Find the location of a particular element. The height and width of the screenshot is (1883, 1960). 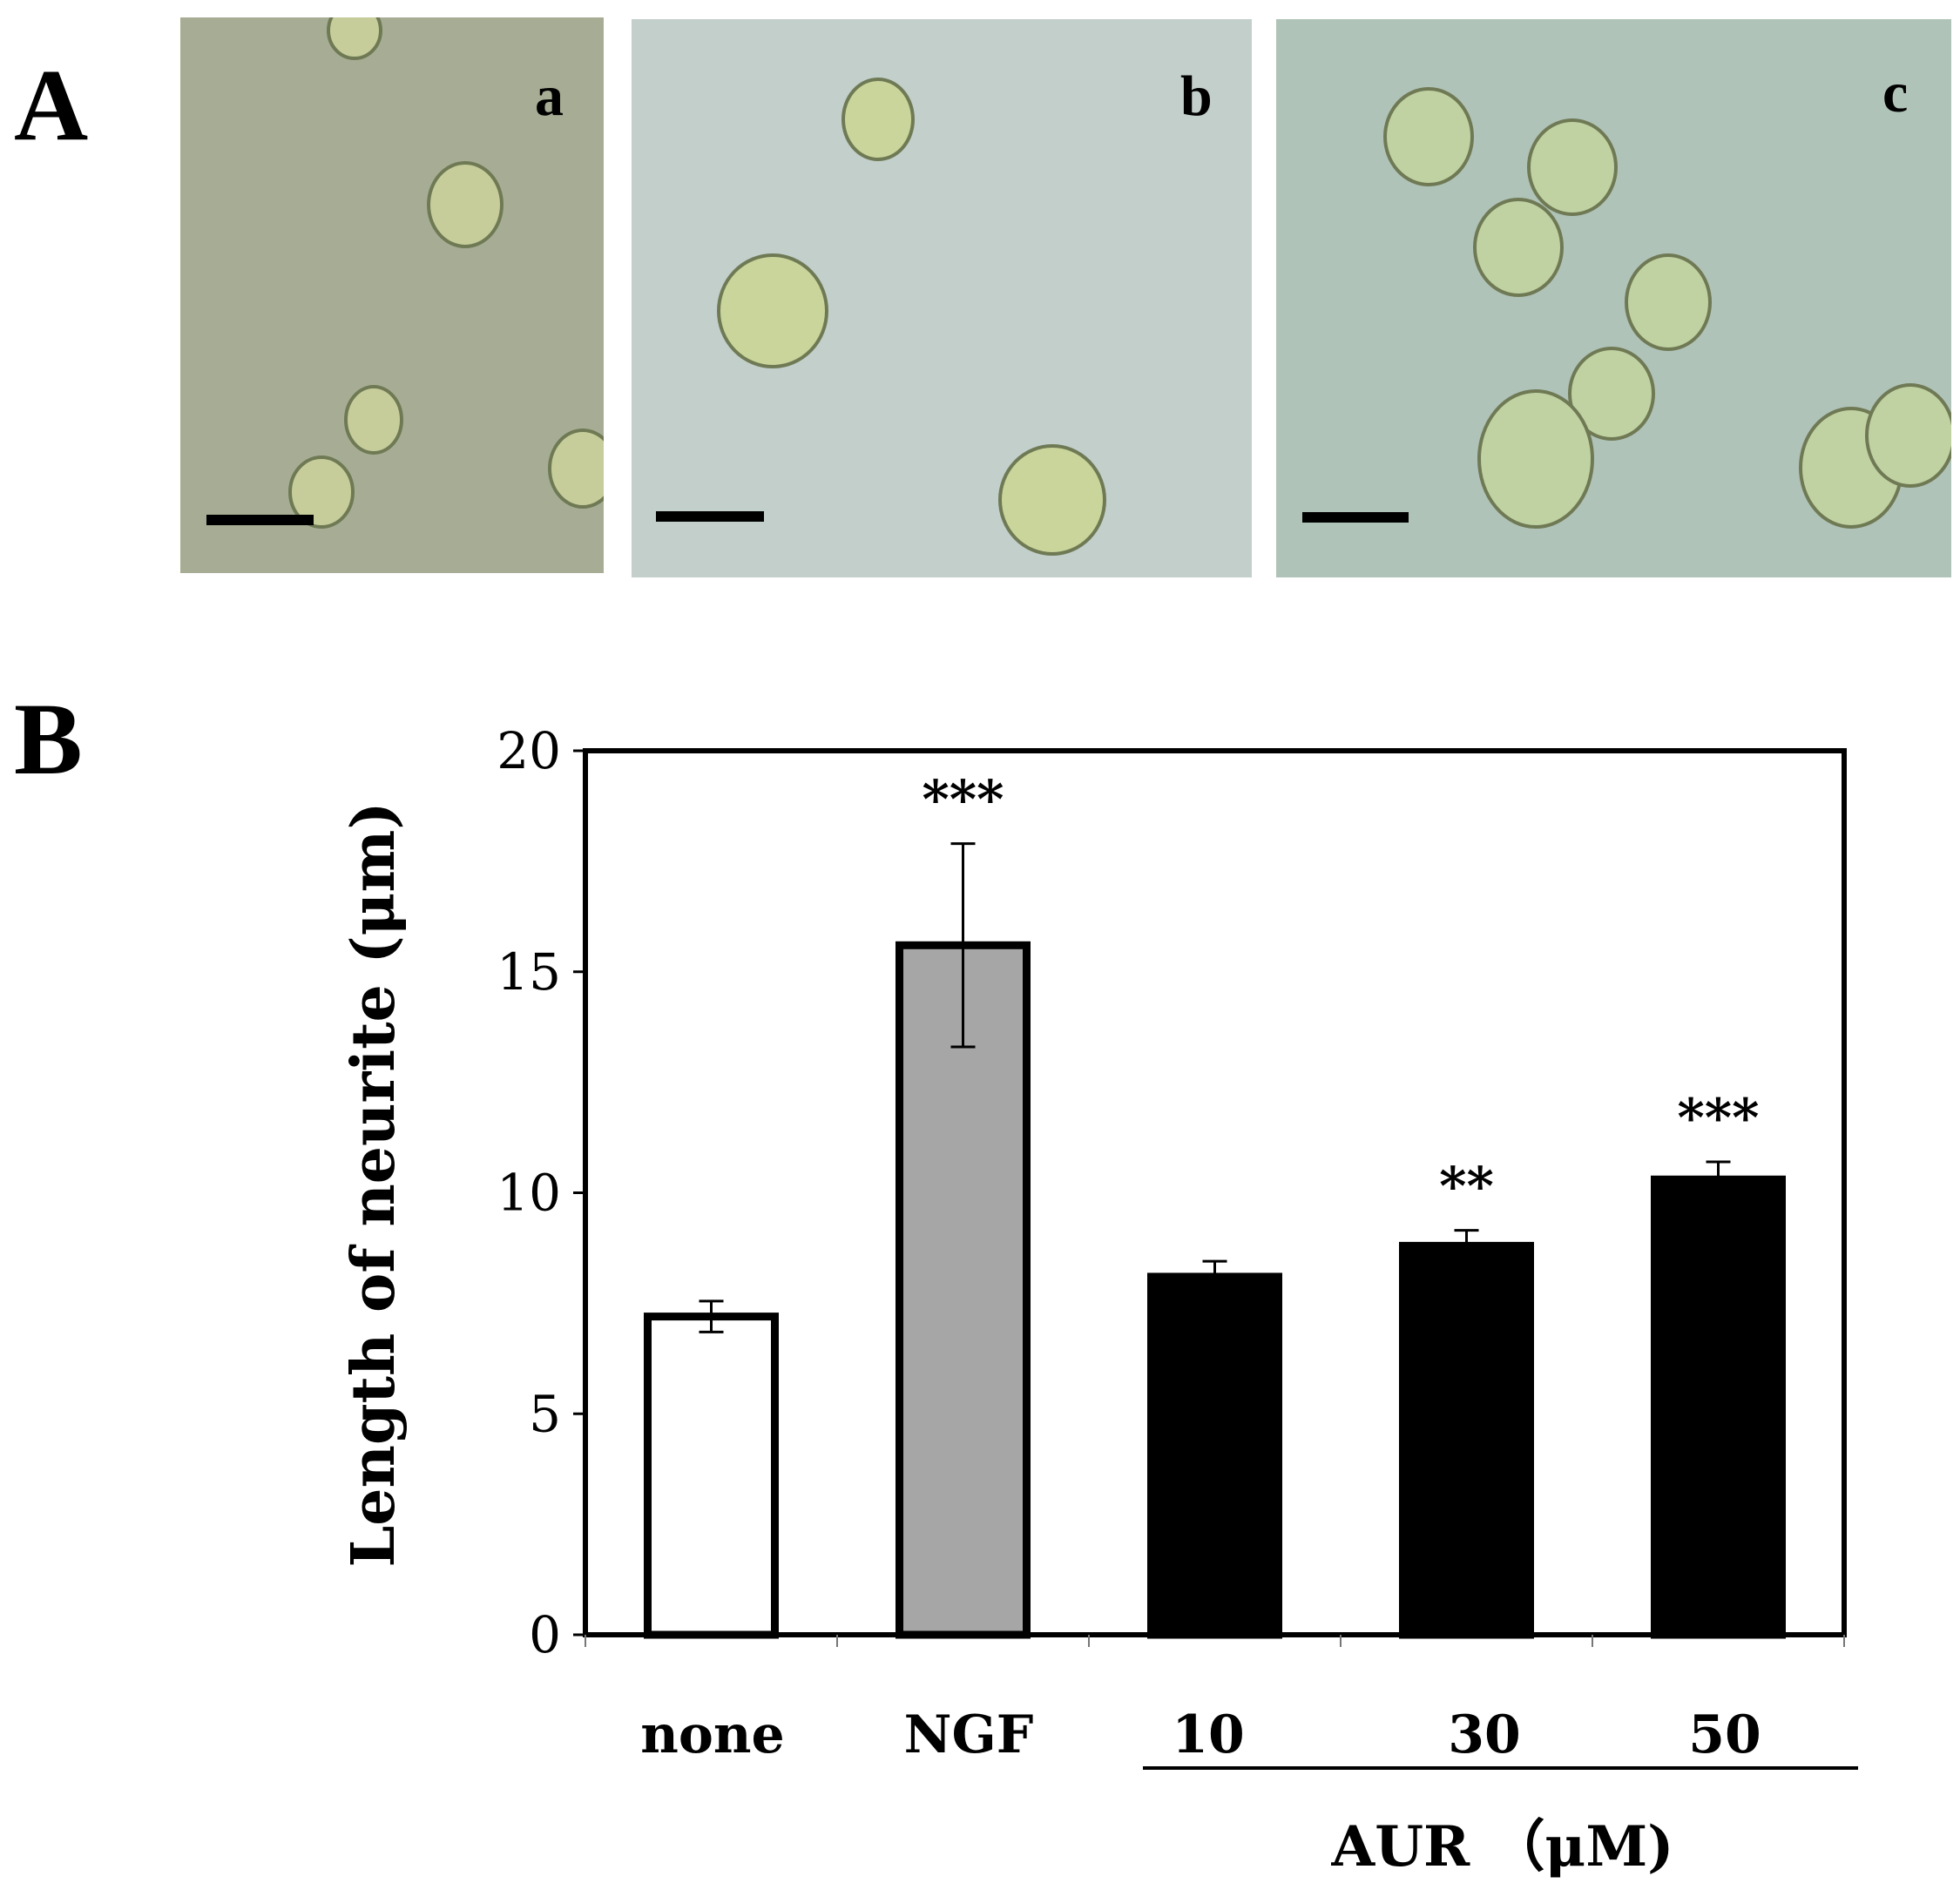

significance-marker: ** is located at coordinates (1467, 1187).